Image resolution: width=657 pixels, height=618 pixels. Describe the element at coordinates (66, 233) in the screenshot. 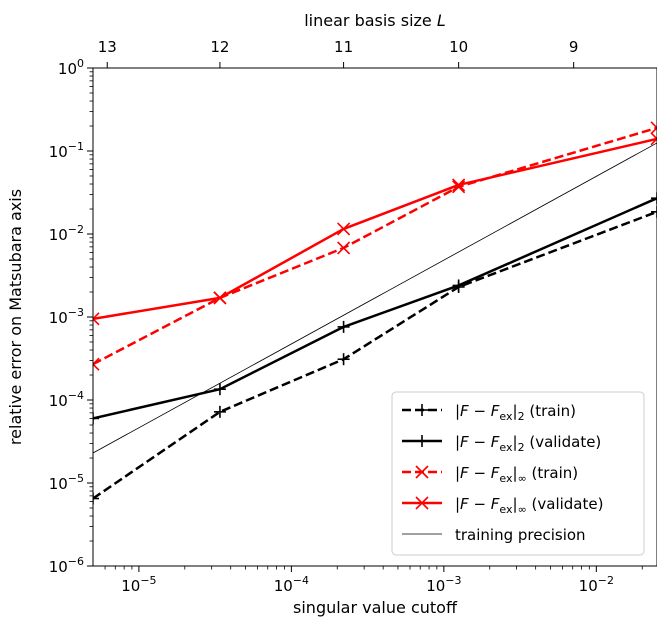

I see `y-tick-label: 10⁻²` at that location.